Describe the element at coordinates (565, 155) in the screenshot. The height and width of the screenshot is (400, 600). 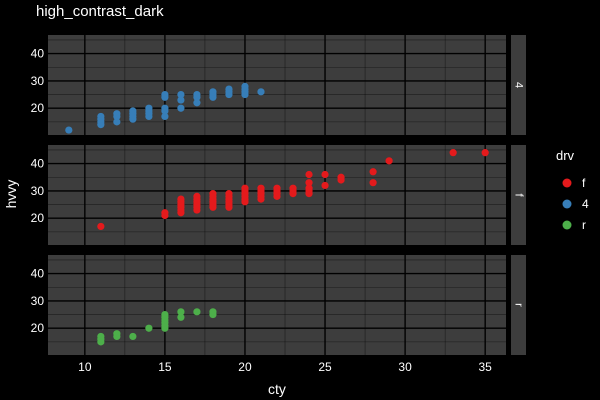
I see `legend-title: drv` at that location.